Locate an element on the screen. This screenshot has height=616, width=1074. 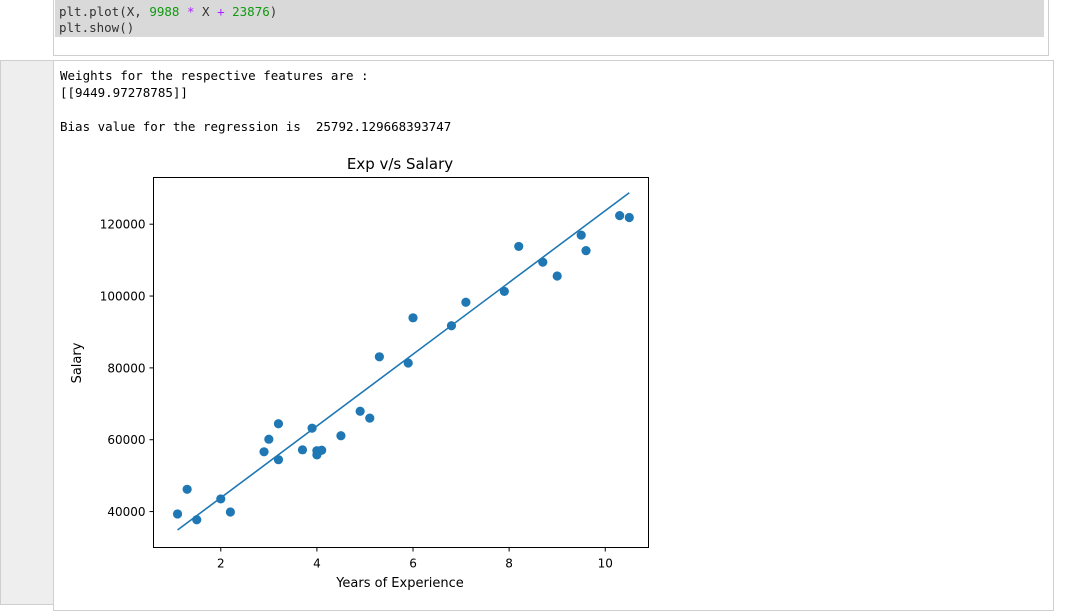
x-tick-label: 4 is located at coordinates (317, 564).